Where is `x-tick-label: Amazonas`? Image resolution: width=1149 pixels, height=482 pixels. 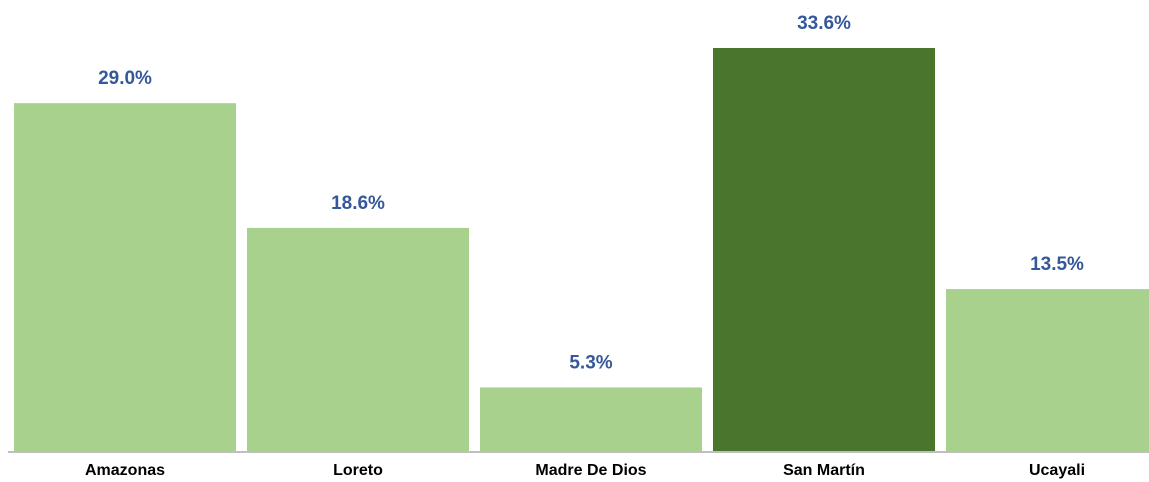
x-tick-label: Amazonas is located at coordinates (125, 470).